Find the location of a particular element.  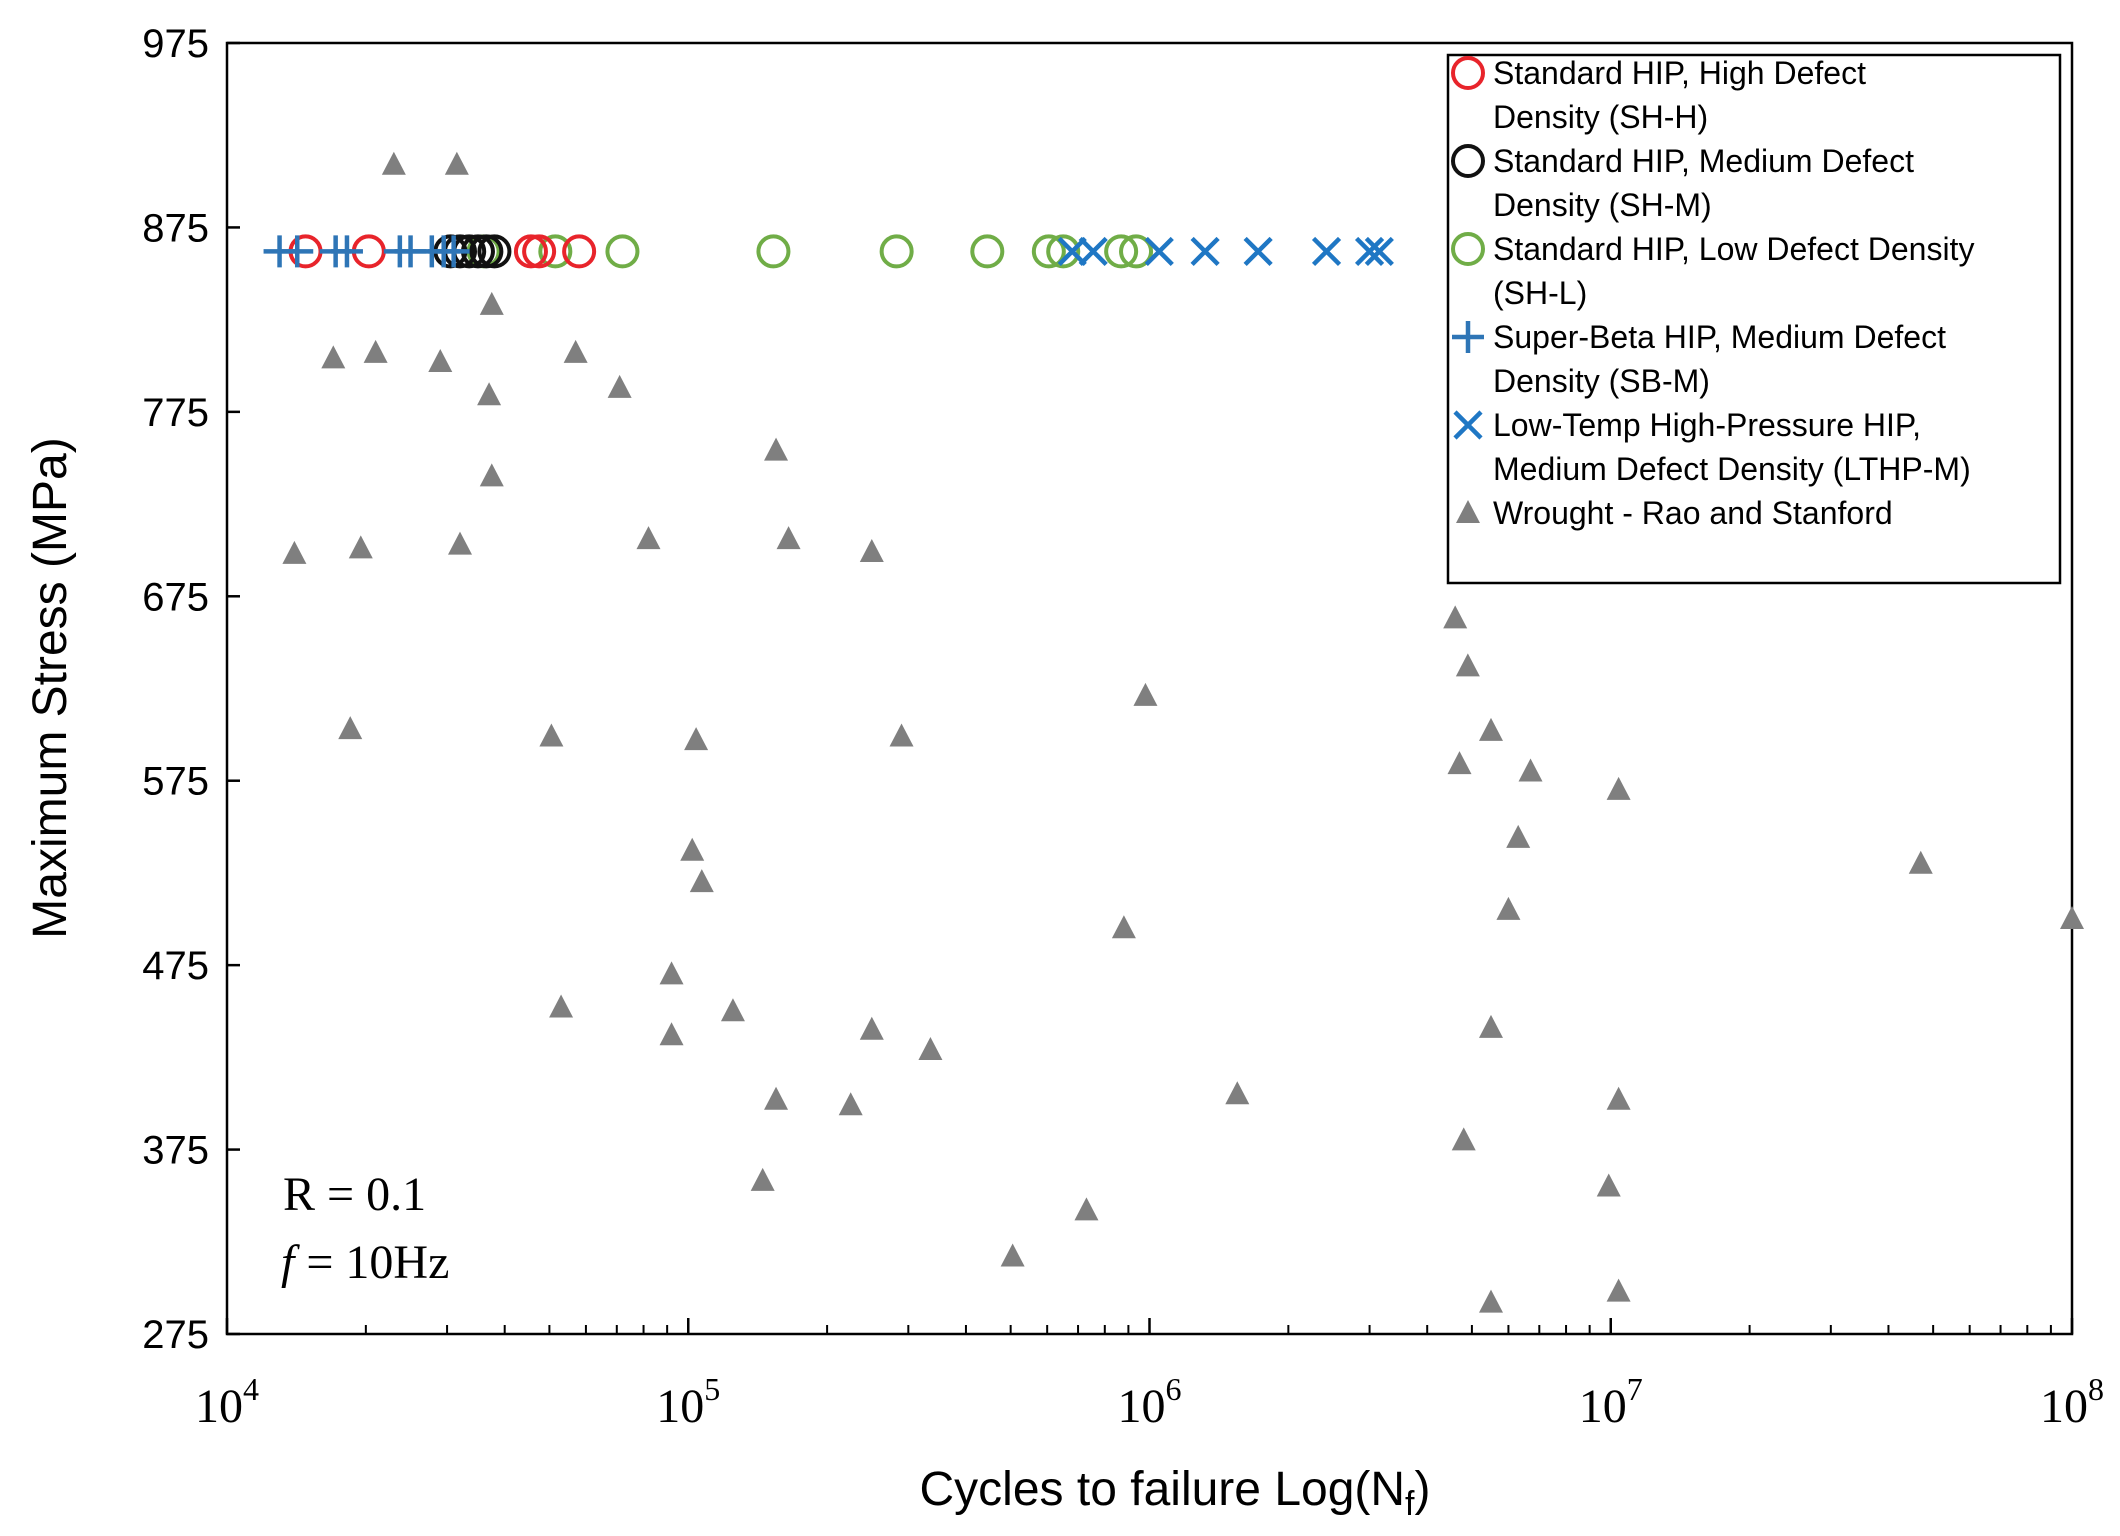

legend-label: Standard HIP, Medium Defect is located at coordinates (1703, 161).